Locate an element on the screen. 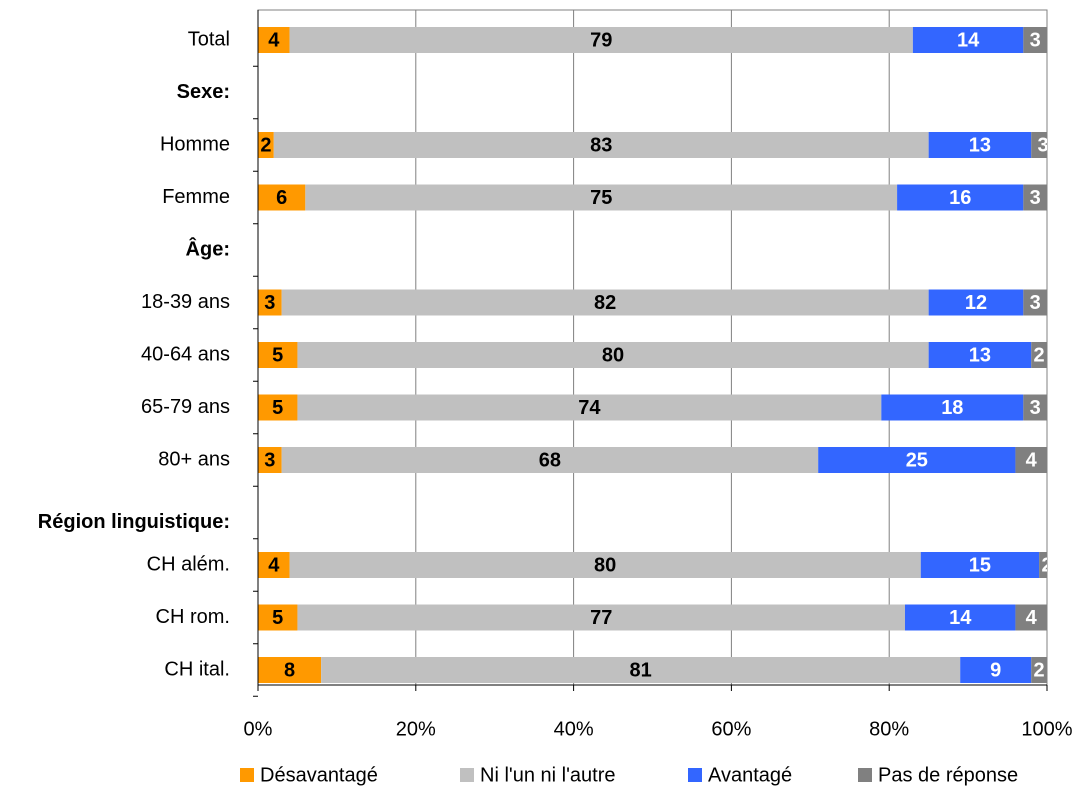 This screenshot has height=803, width=1086. value-label: 83 is located at coordinates (601, 145).